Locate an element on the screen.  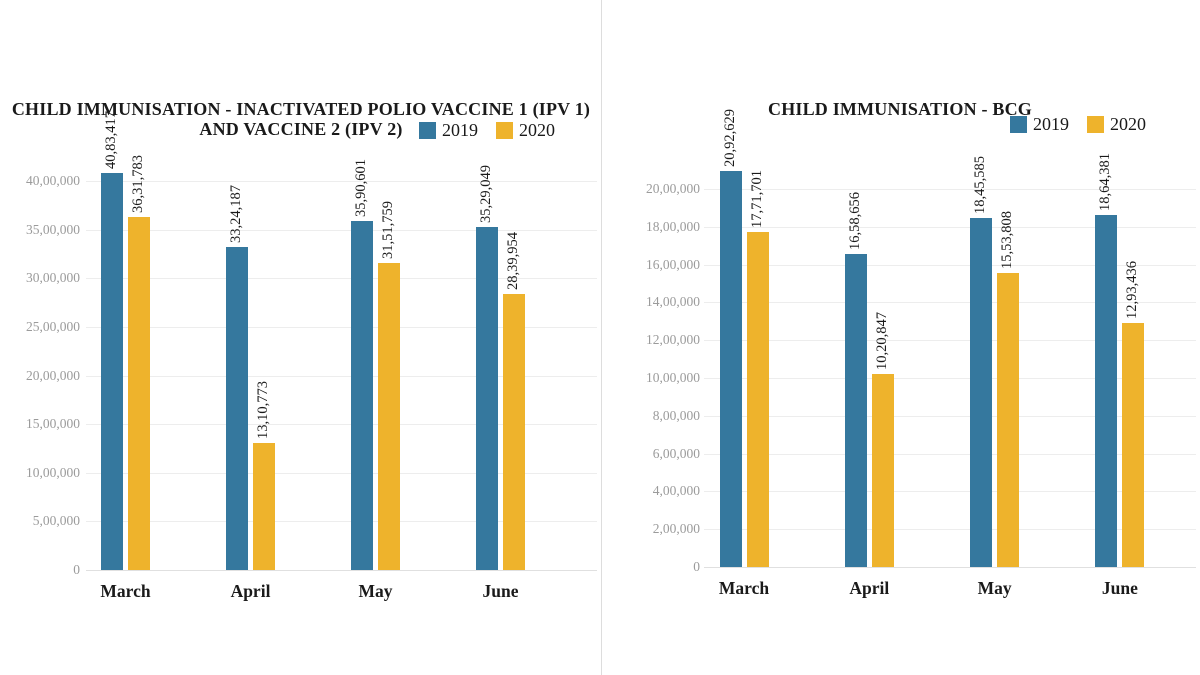
bar-value-label: 17,71,701 is located at coordinates (756, 199).